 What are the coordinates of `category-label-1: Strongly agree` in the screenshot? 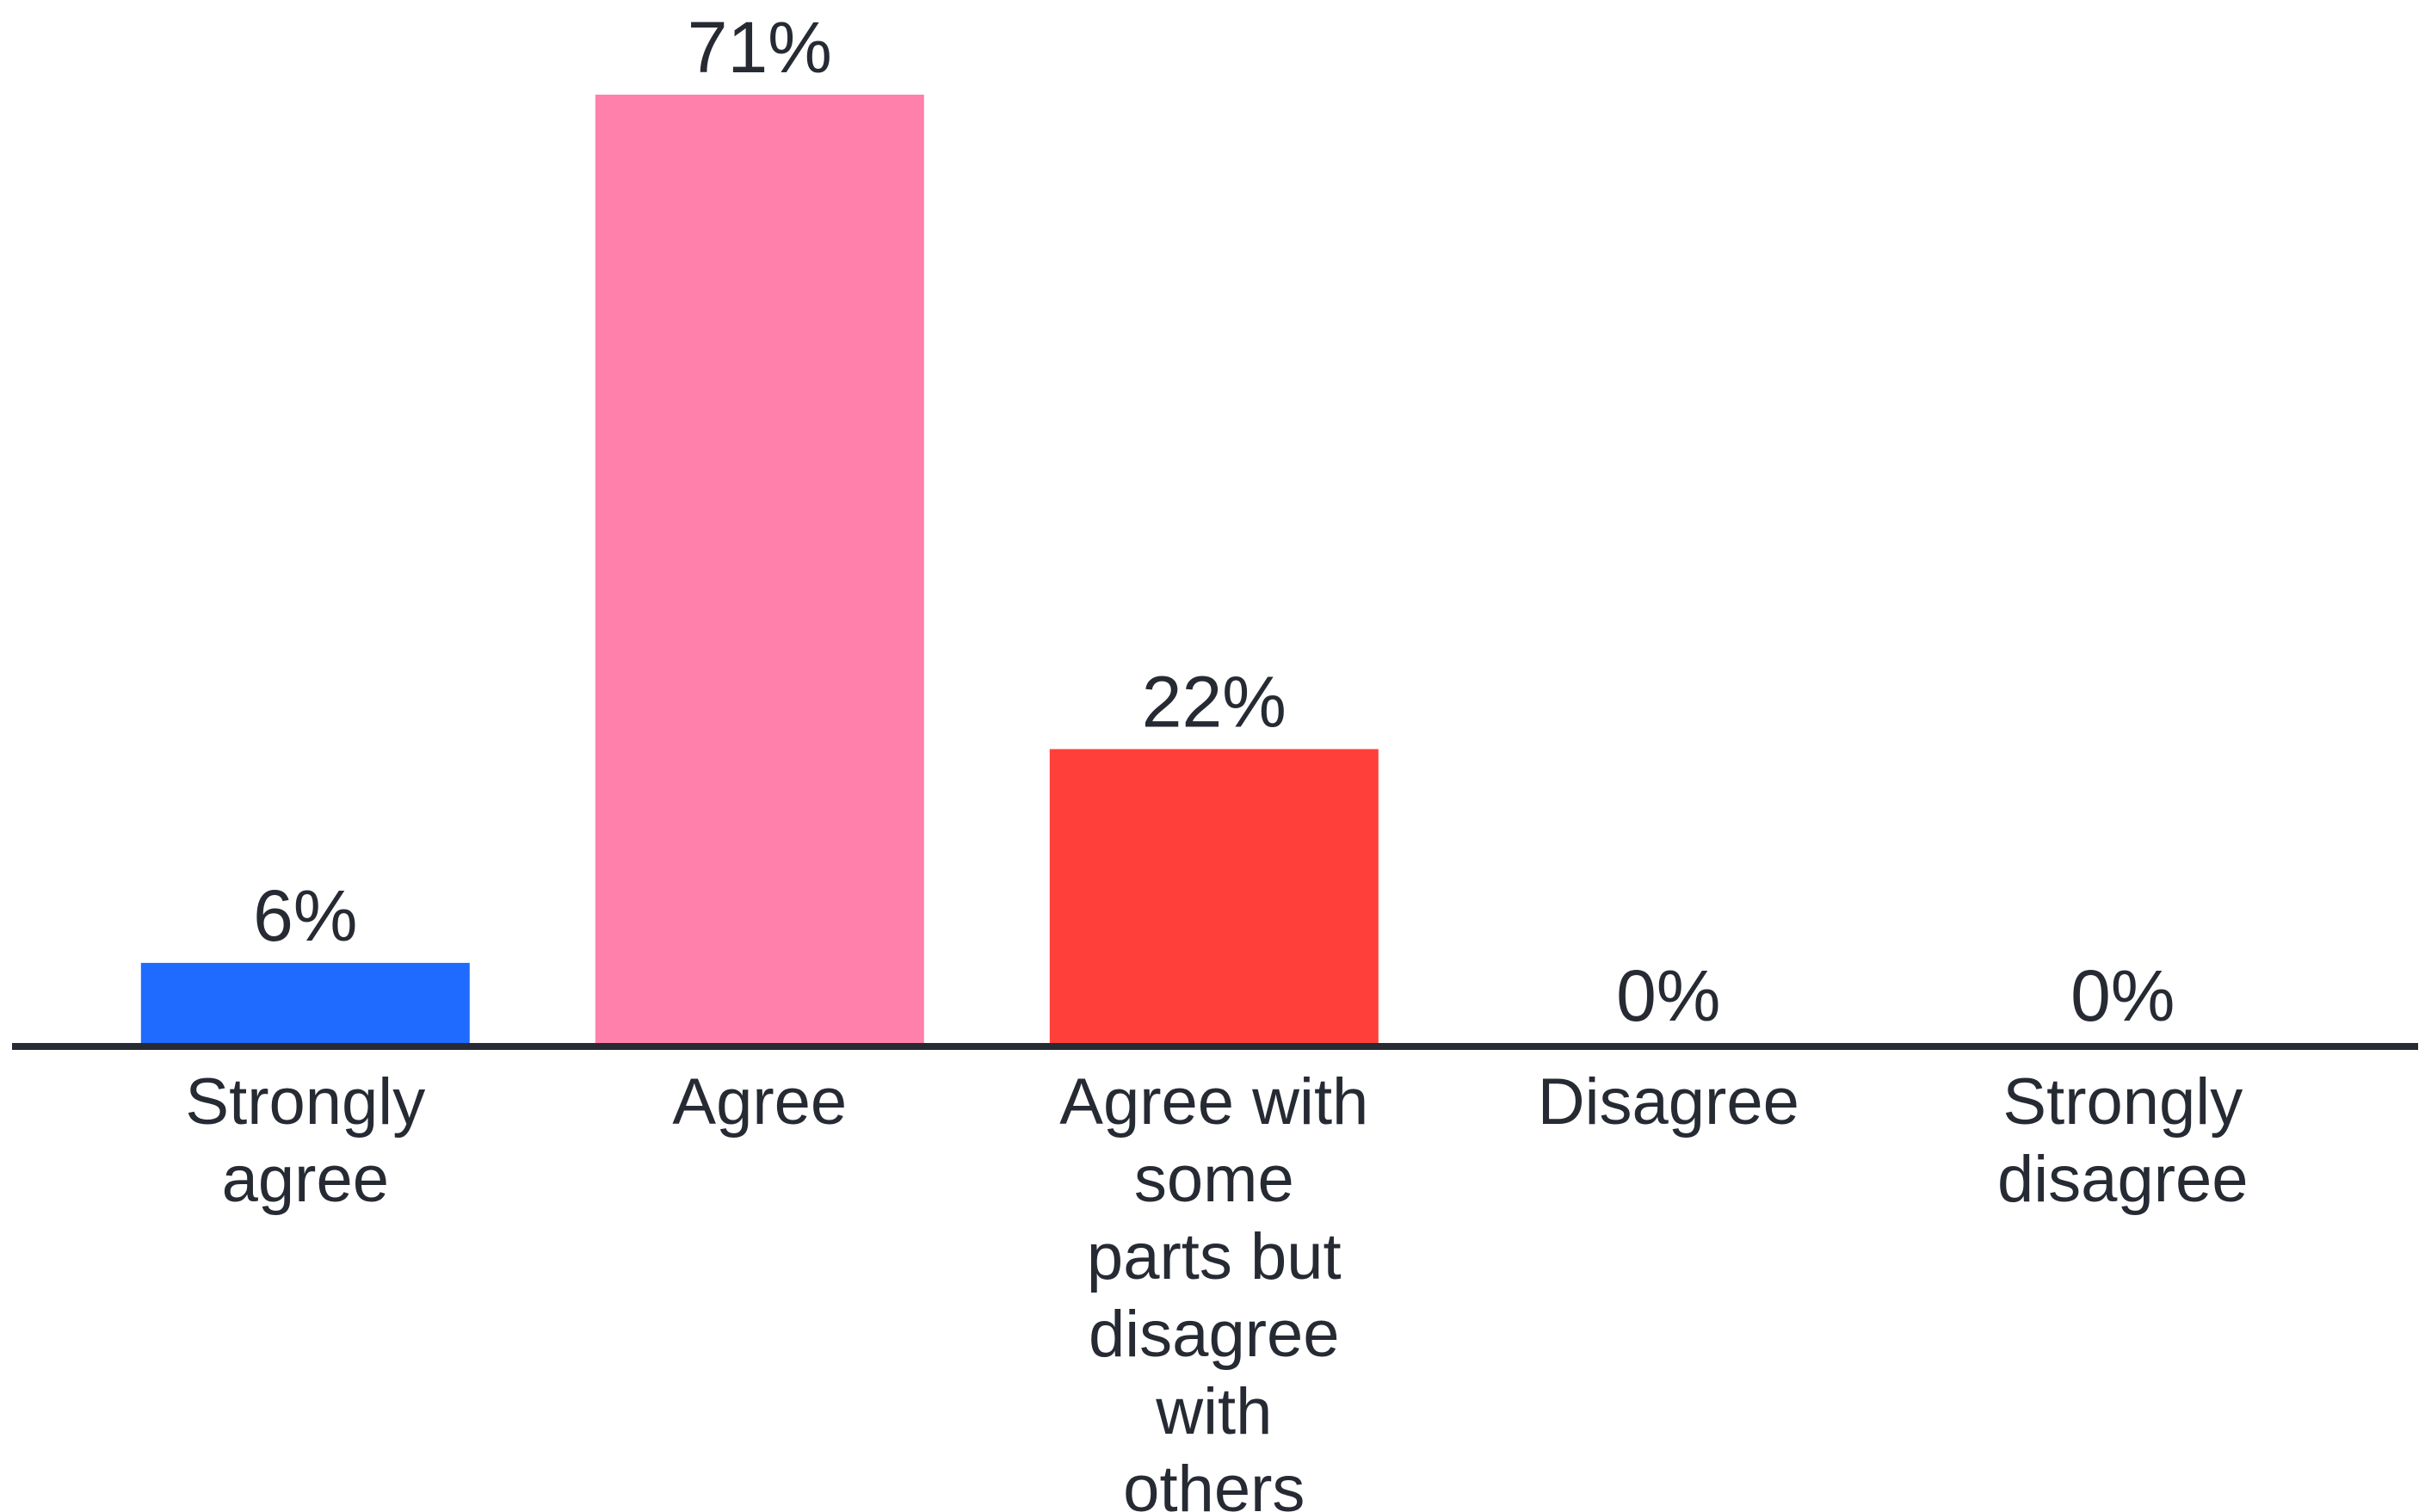 It's located at (305, 1140).